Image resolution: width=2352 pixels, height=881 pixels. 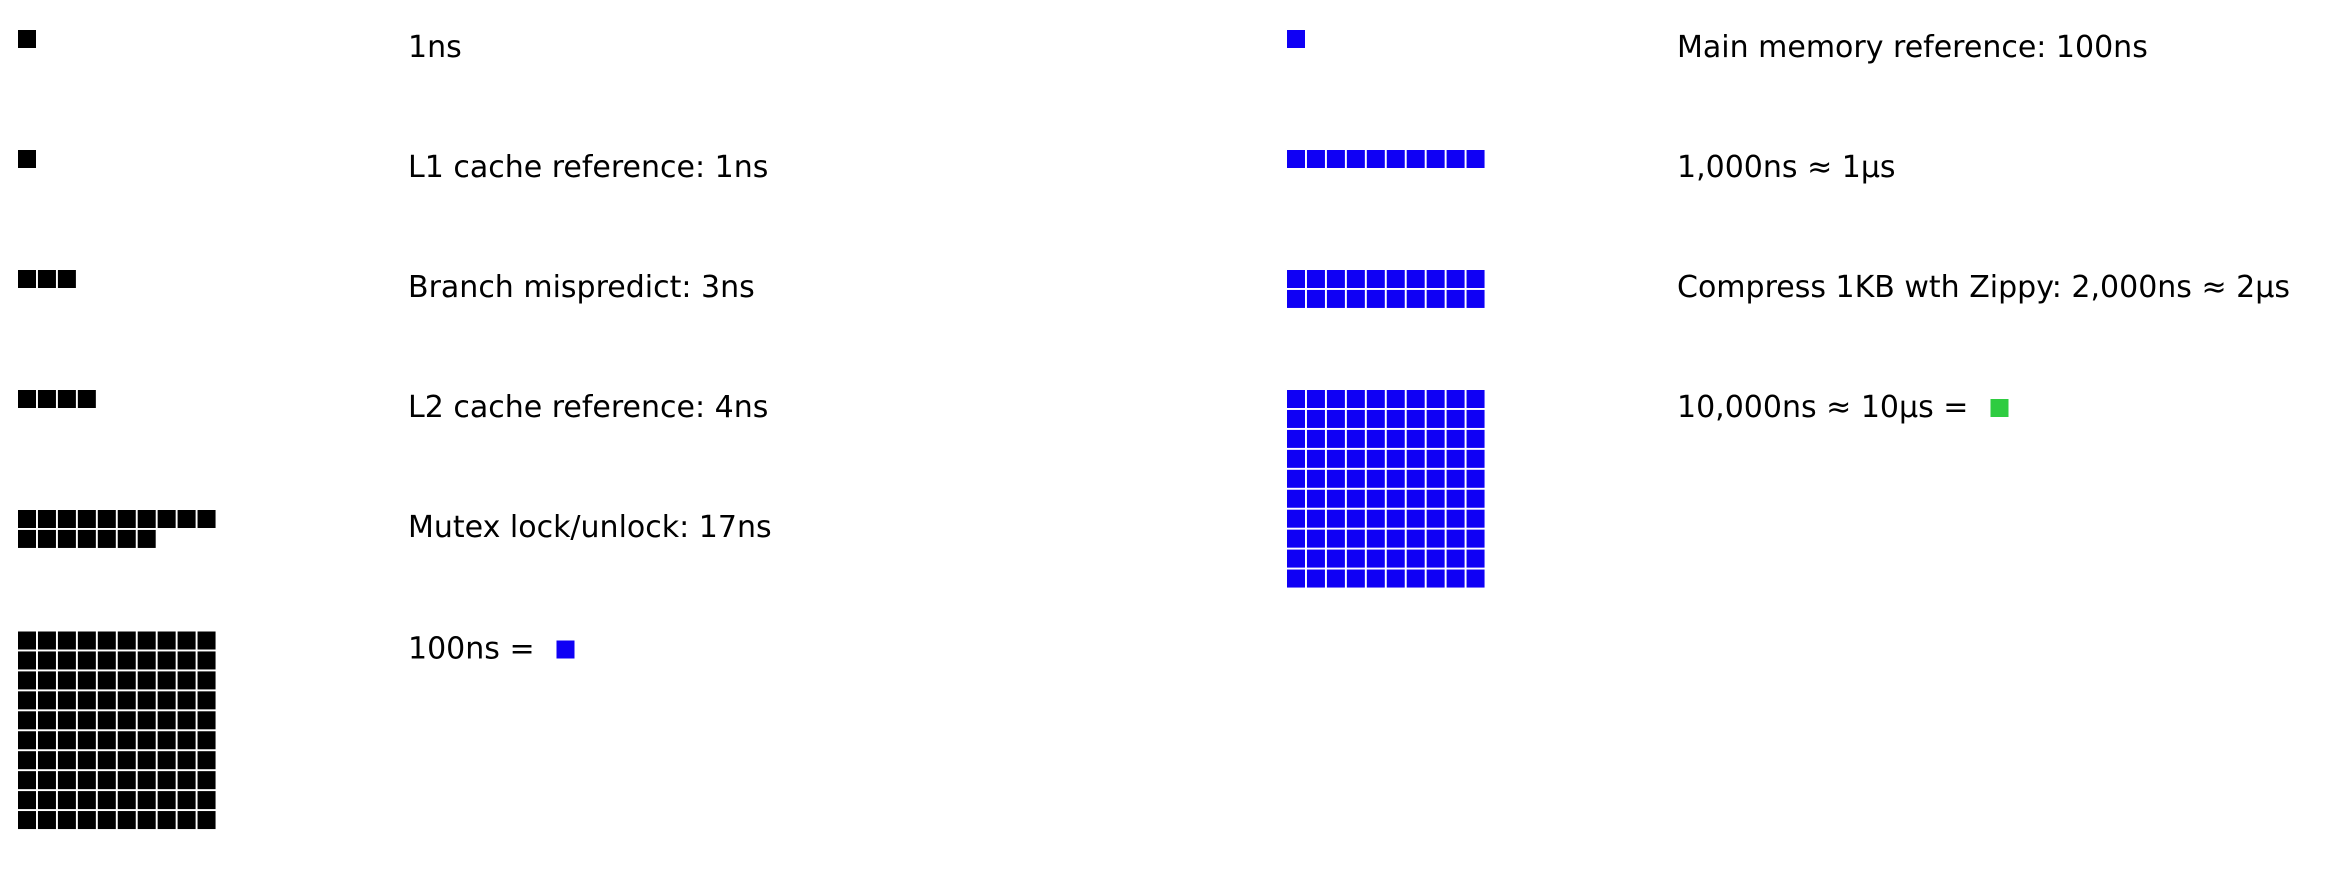 What do you see at coordinates (1812, 489) in the screenshot?
I see `row-10000ns: 10,000ns ≈ 10μs =` at bounding box center [1812, 489].